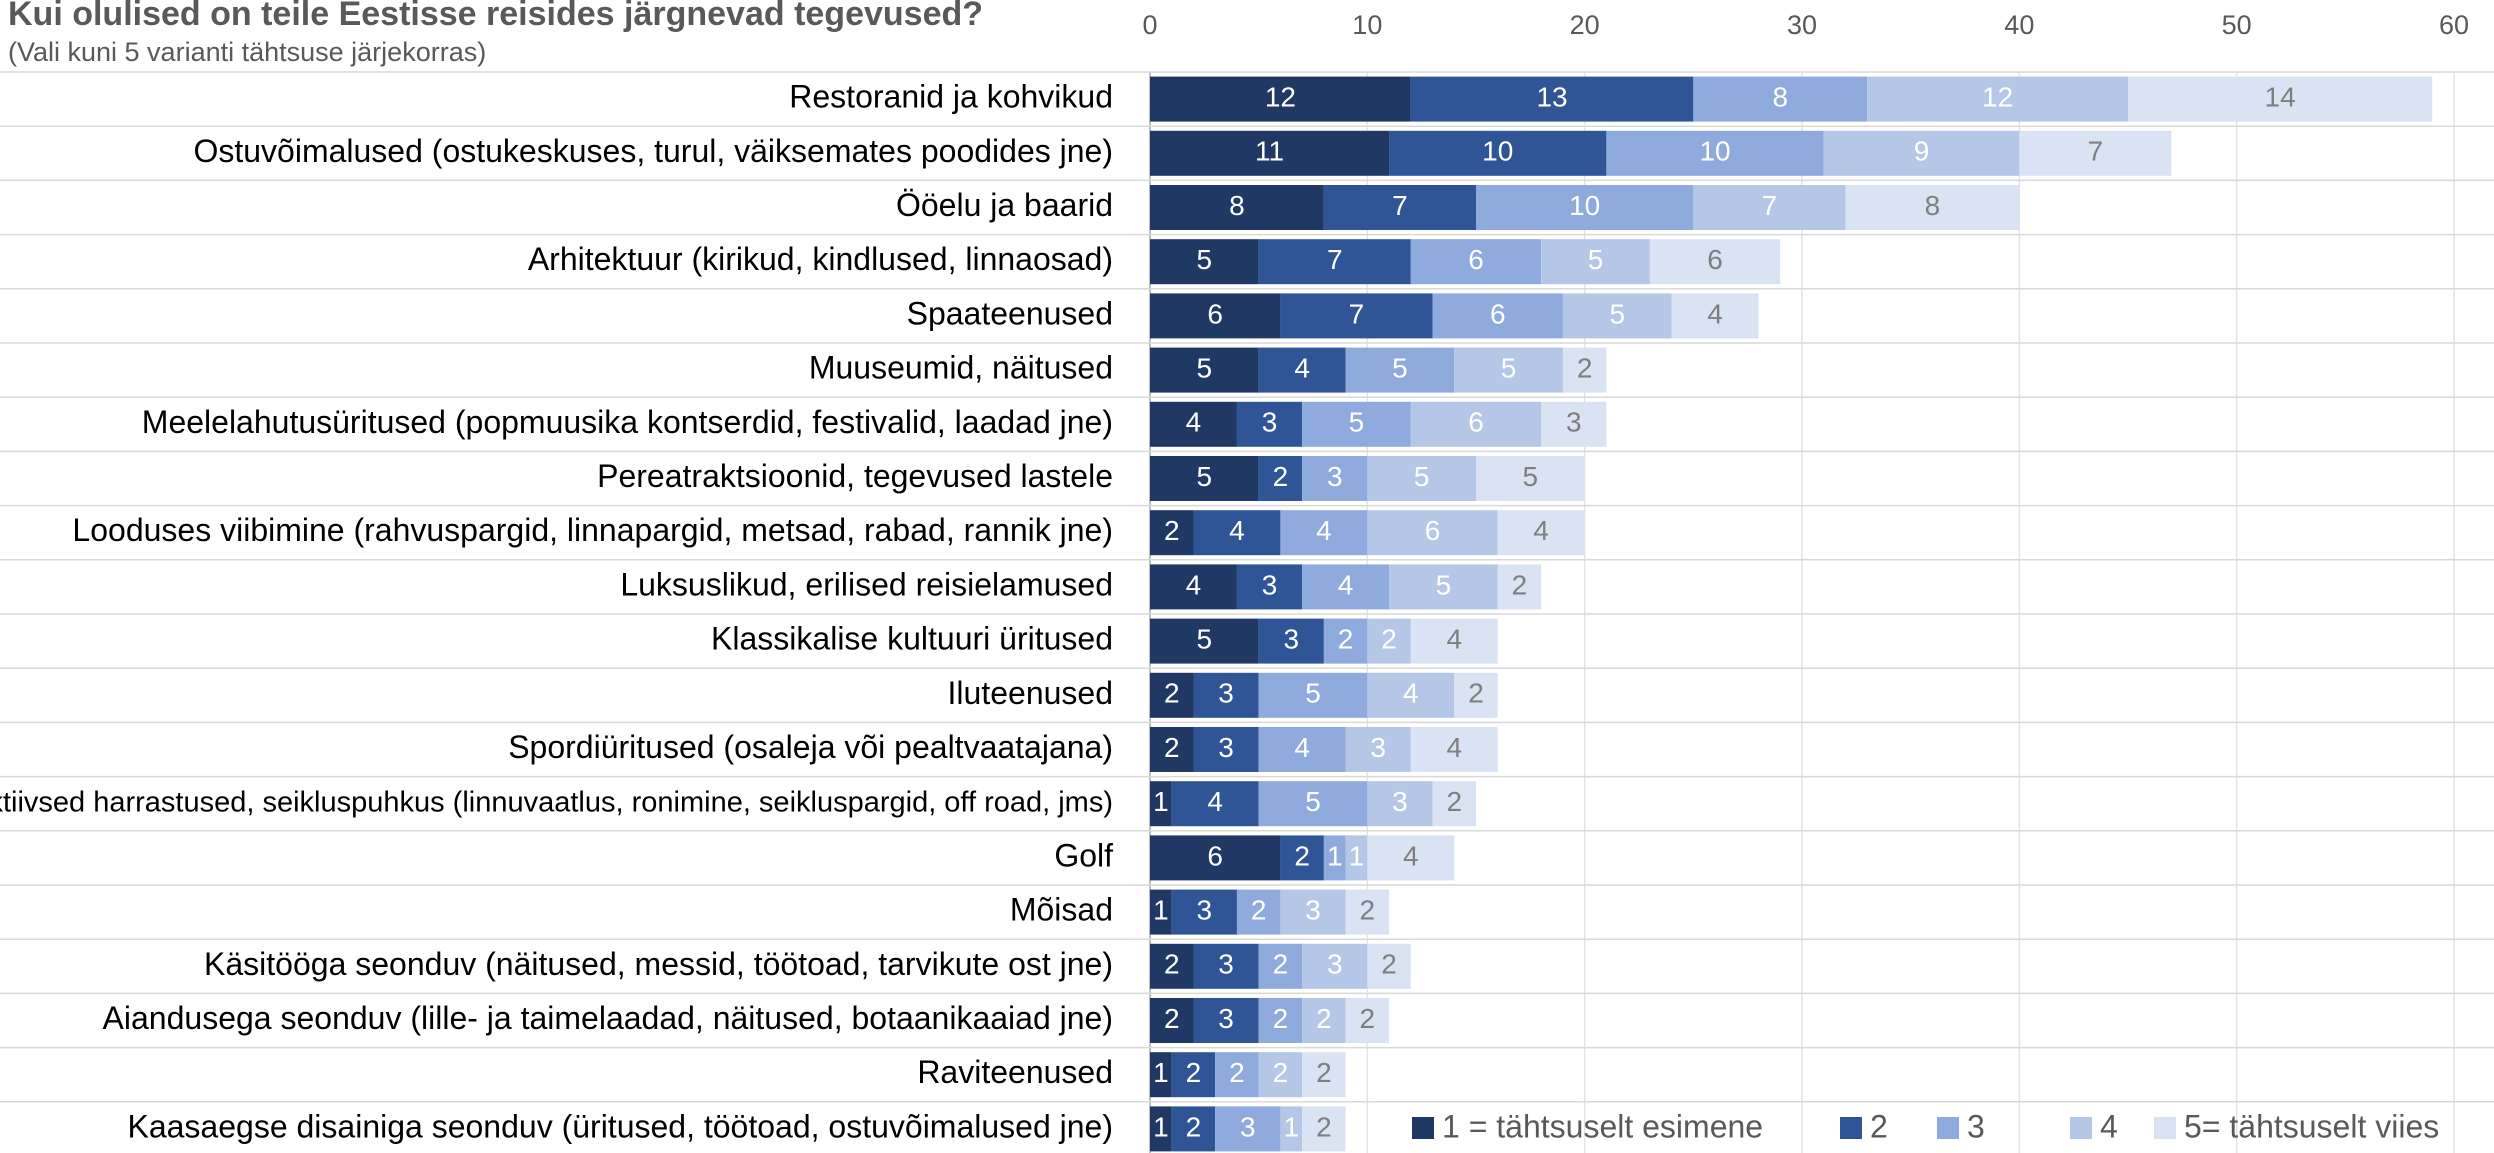 The height and width of the screenshot is (1153, 2494). I want to click on data-label: 11, so click(1269, 151).